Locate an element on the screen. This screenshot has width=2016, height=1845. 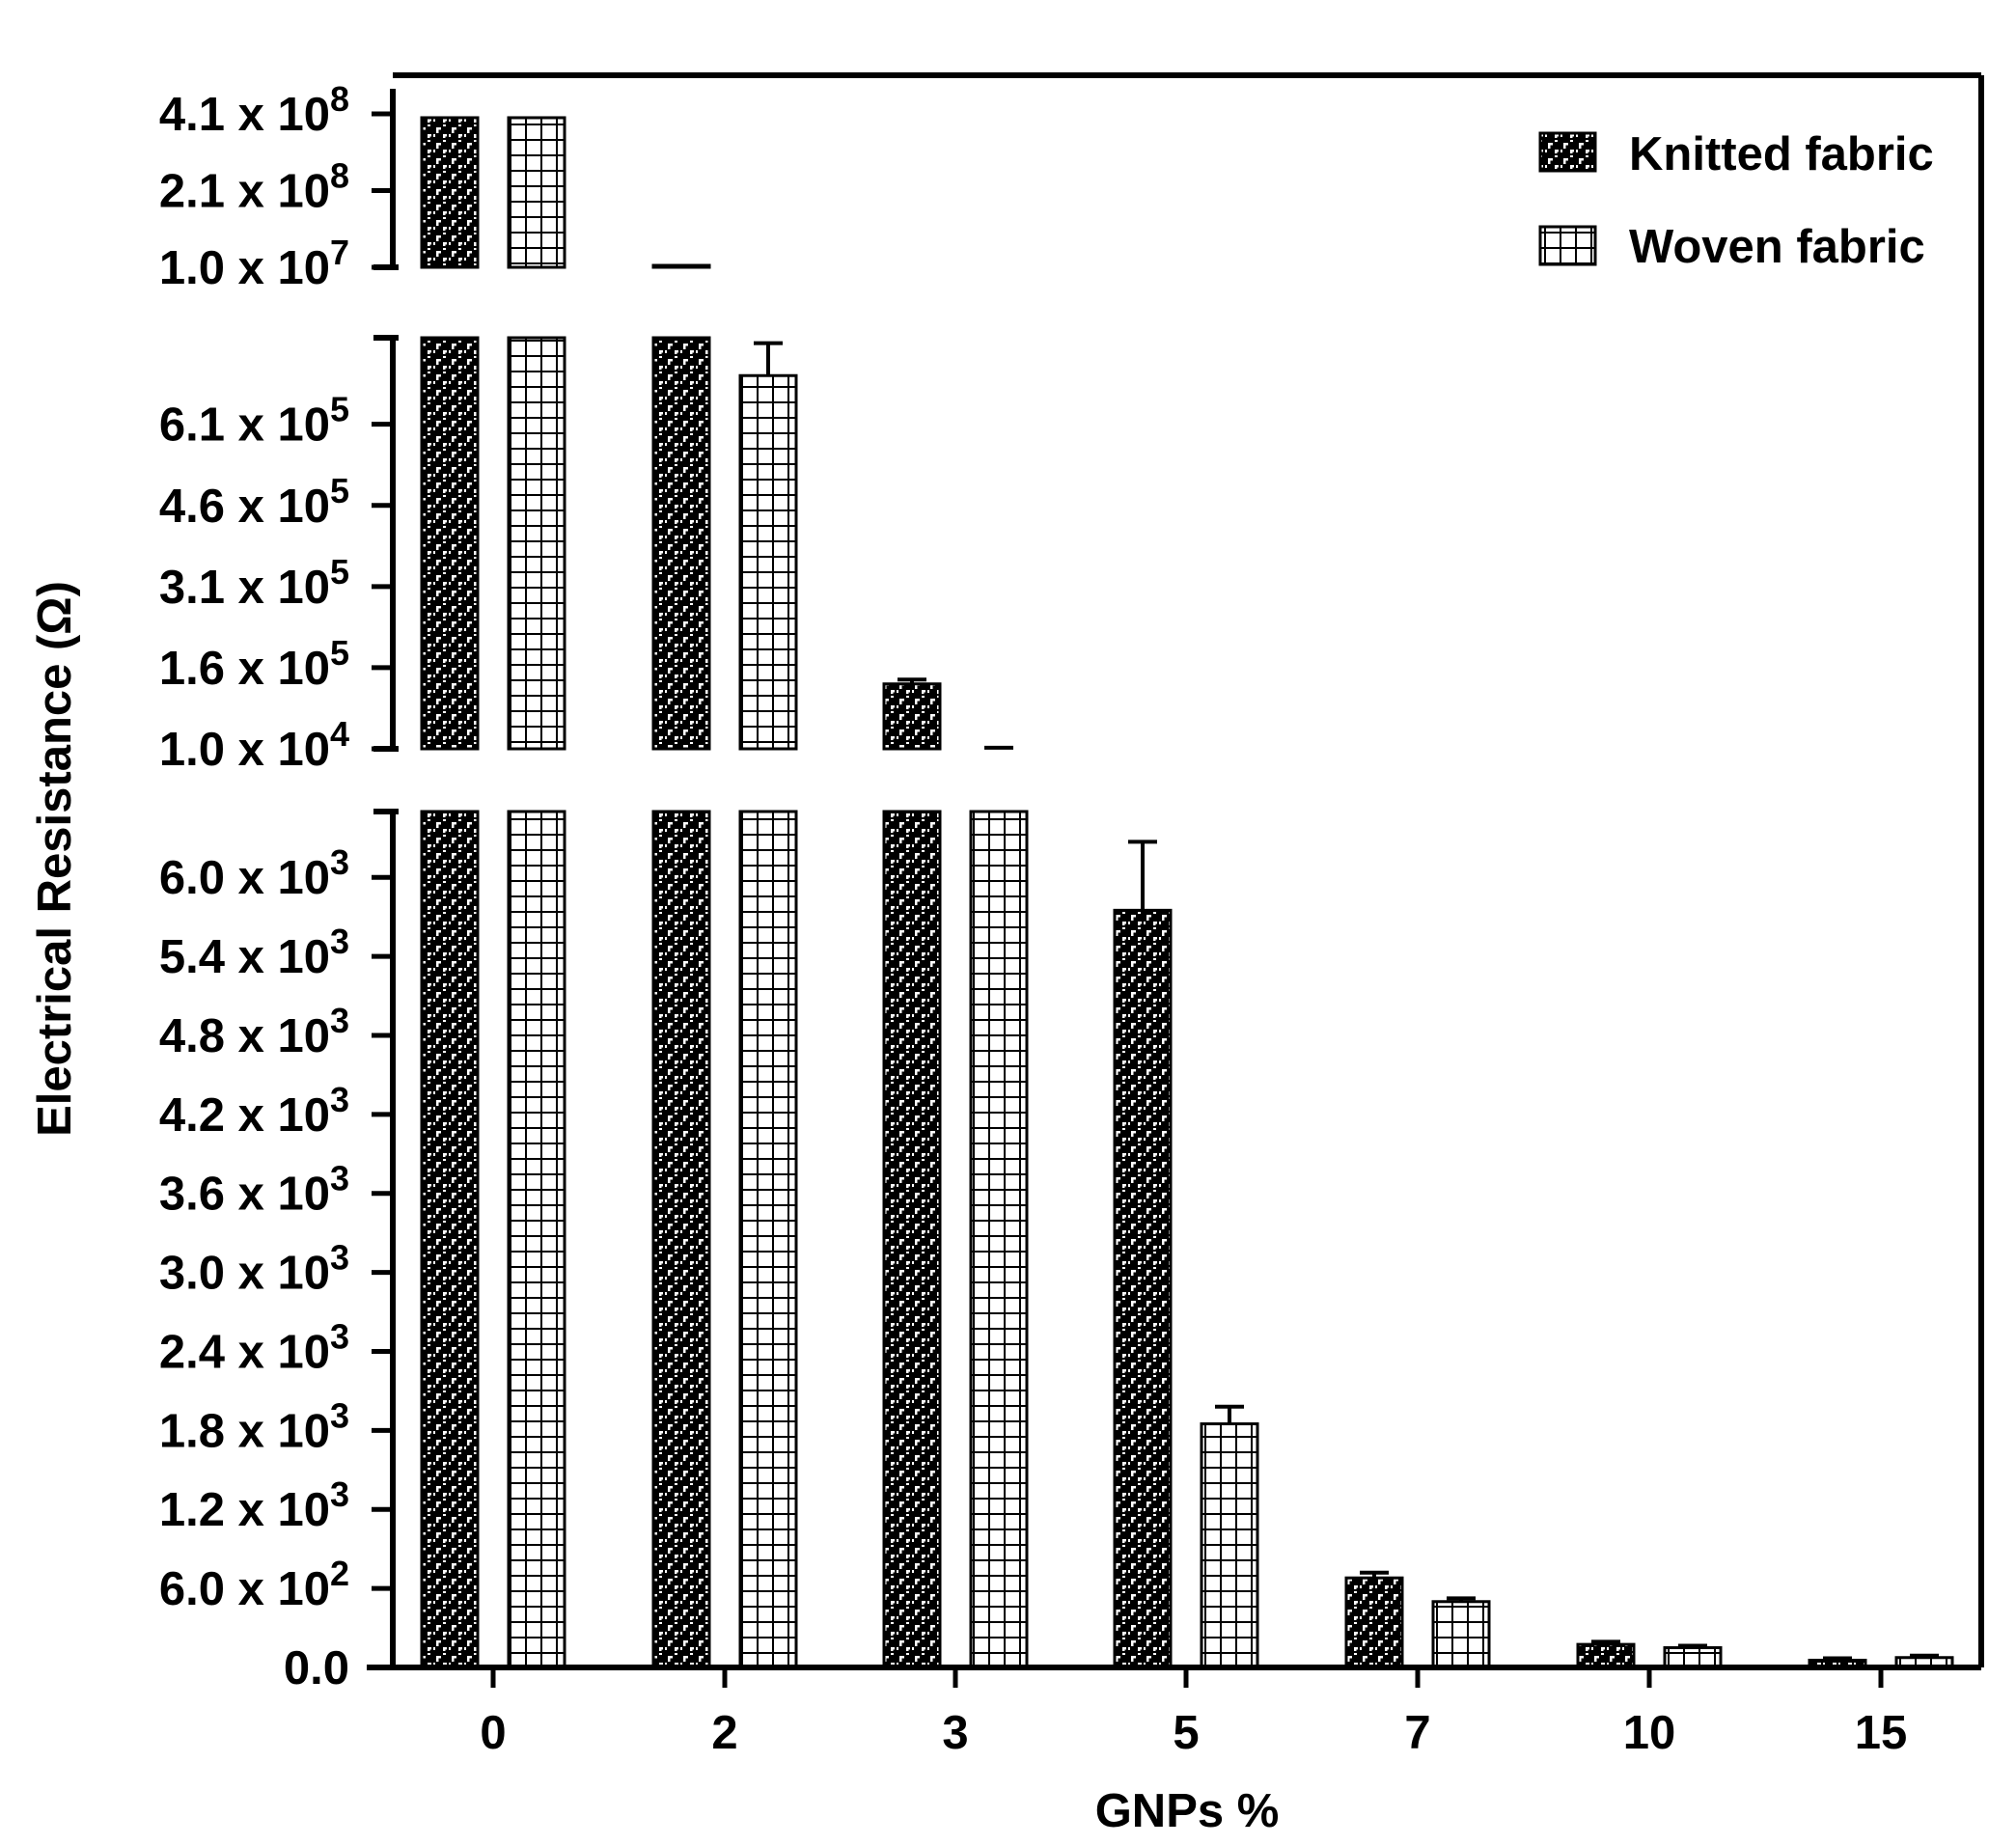
y-tick-label: 2.1 x 10⁸ is located at coordinates (254, 187).